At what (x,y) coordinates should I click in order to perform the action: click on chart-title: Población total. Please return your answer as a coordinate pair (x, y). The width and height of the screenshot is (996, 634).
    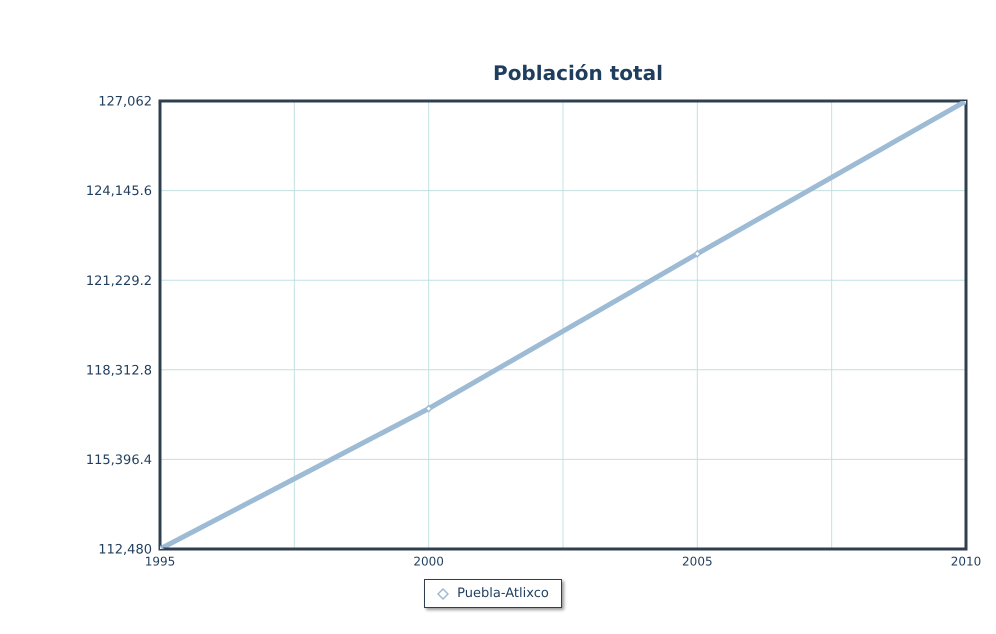
    Looking at the image, I should click on (578, 73).